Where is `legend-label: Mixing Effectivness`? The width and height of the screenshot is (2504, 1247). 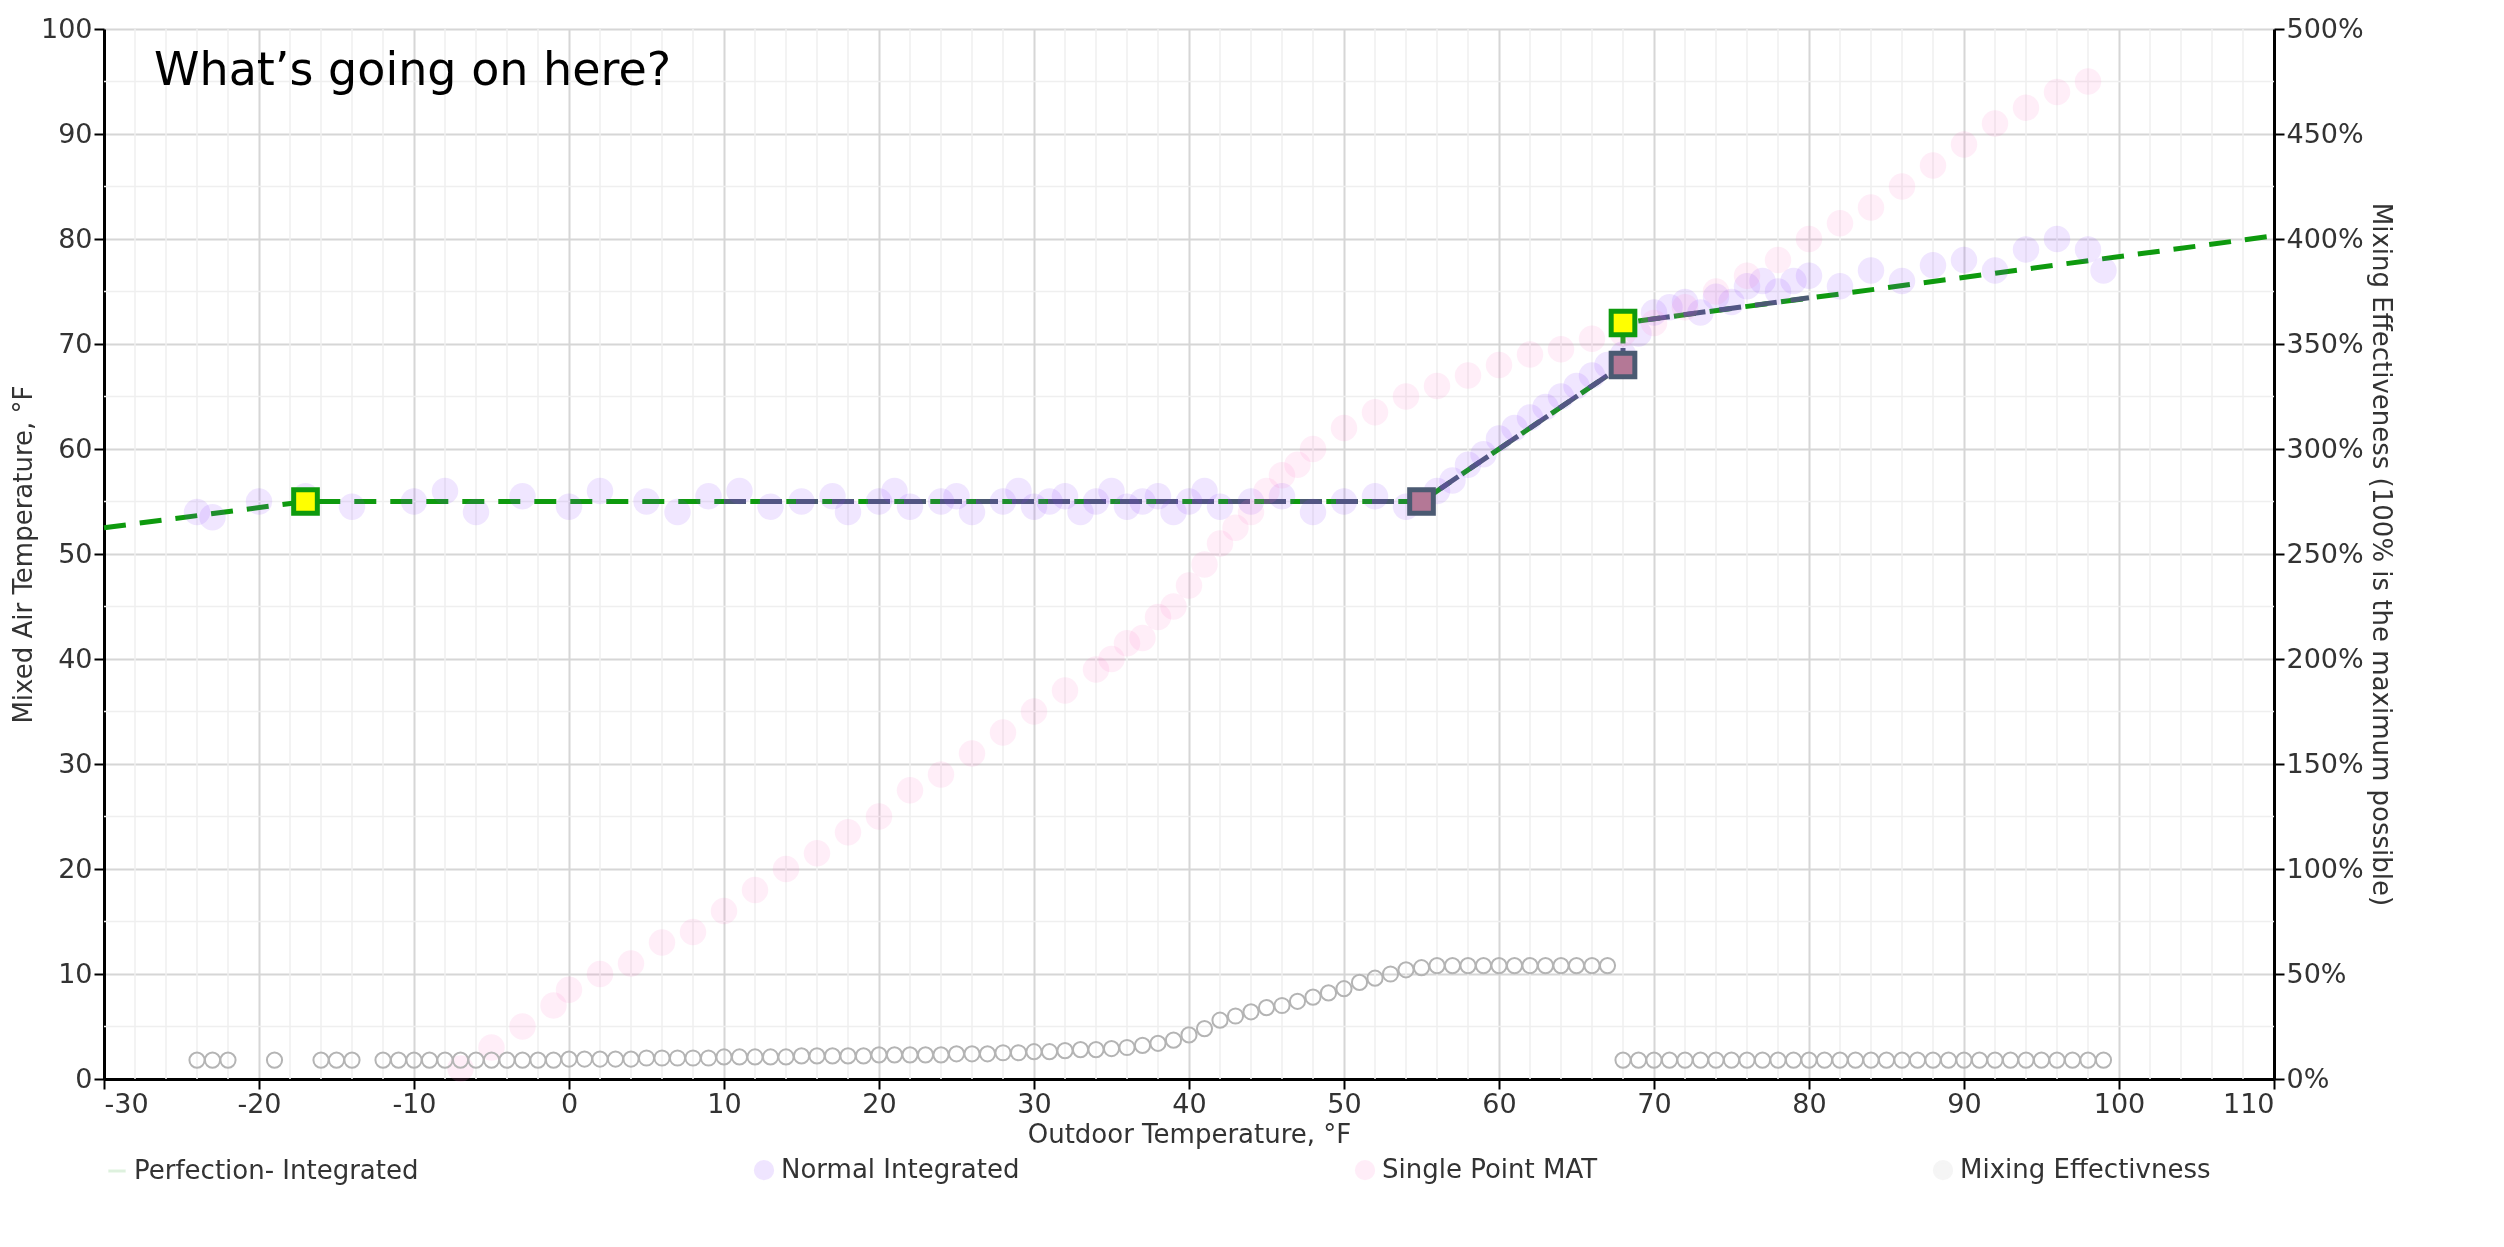
legend-label: Mixing Effectivness is located at coordinates (2085, 1169).